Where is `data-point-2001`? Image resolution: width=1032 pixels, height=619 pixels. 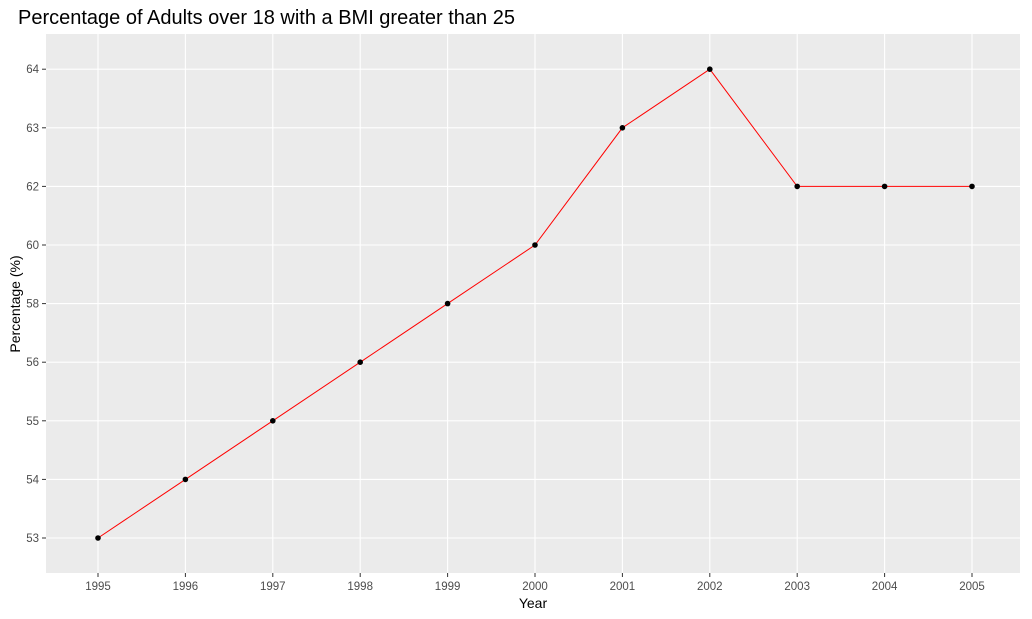 data-point-2001 is located at coordinates (622, 128).